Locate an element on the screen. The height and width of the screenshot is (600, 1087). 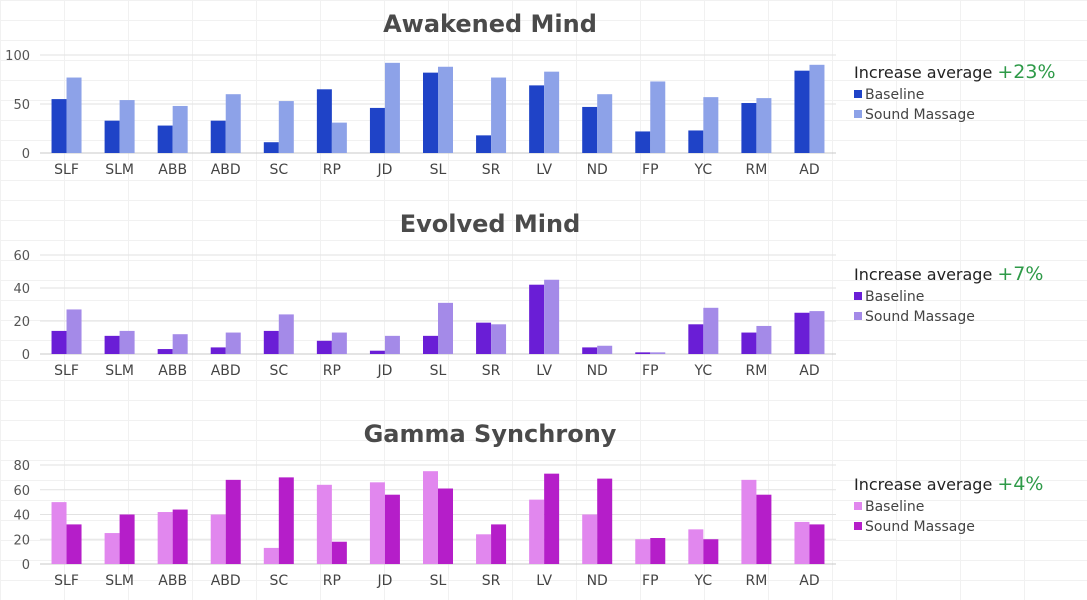
legend-label: Baseline is located at coordinates (895, 507).